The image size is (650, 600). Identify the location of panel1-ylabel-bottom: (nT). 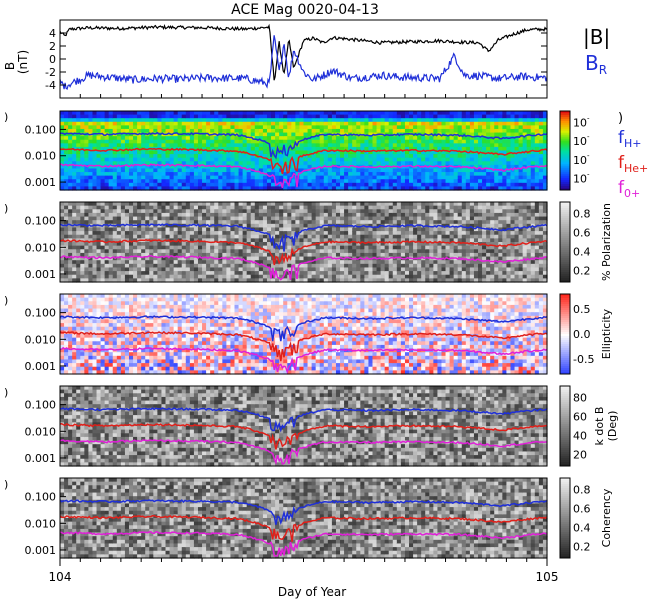
(23, 62).